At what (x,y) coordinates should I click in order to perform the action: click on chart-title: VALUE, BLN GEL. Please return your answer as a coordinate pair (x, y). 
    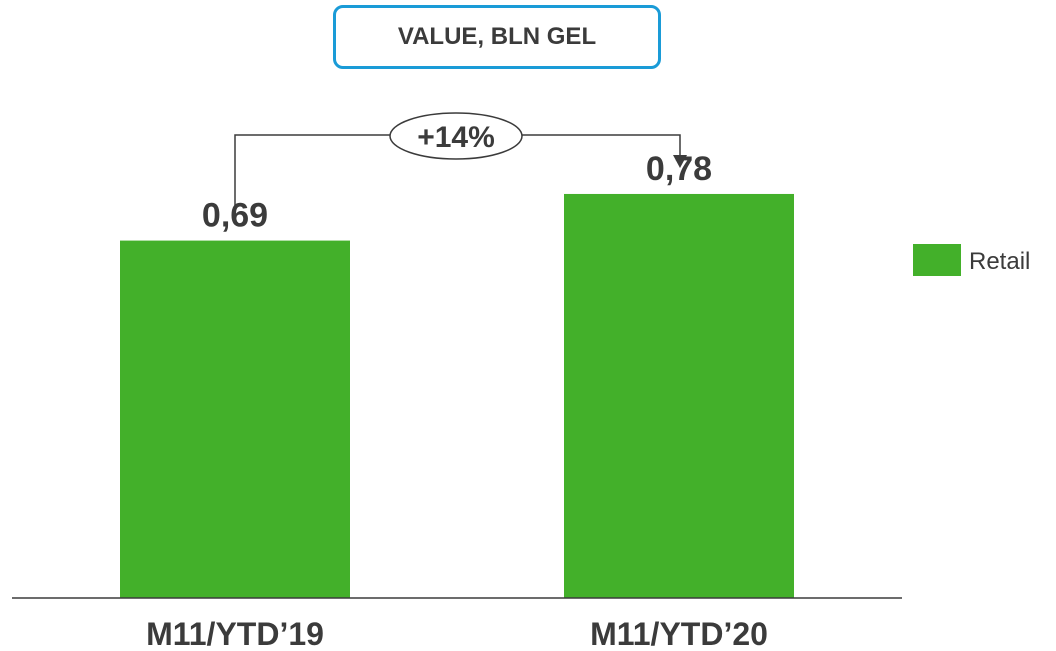
    Looking at the image, I should click on (497, 36).